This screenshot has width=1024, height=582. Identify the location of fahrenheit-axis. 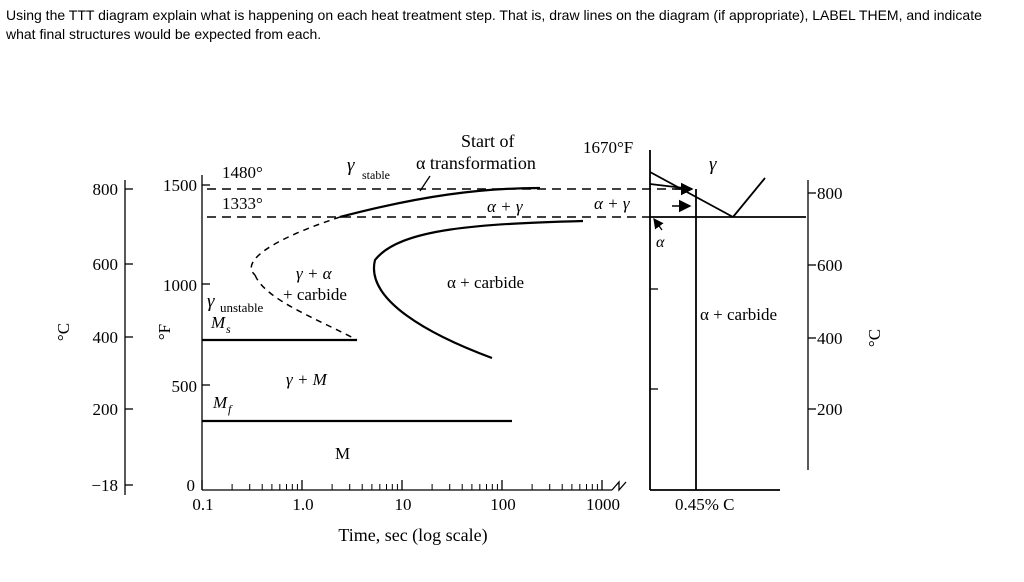
(205, 332).